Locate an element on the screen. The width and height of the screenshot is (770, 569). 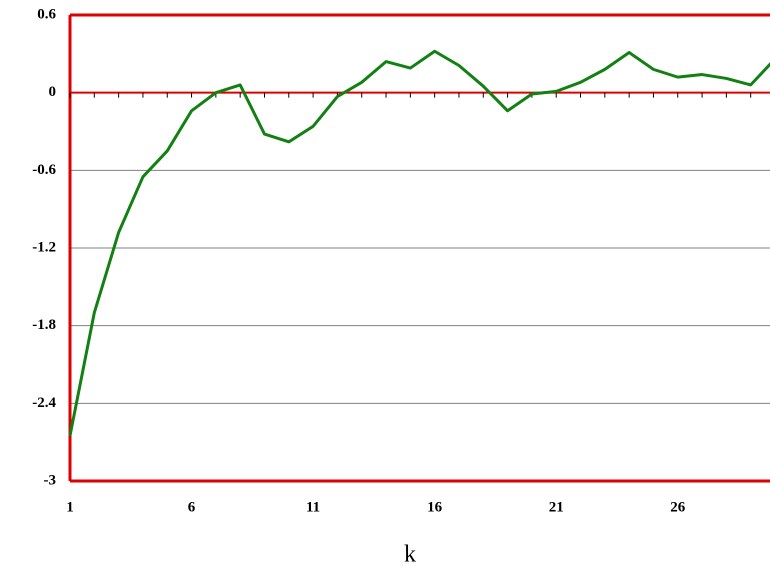
y-tick-label: -0.6 is located at coordinates (44, 170).